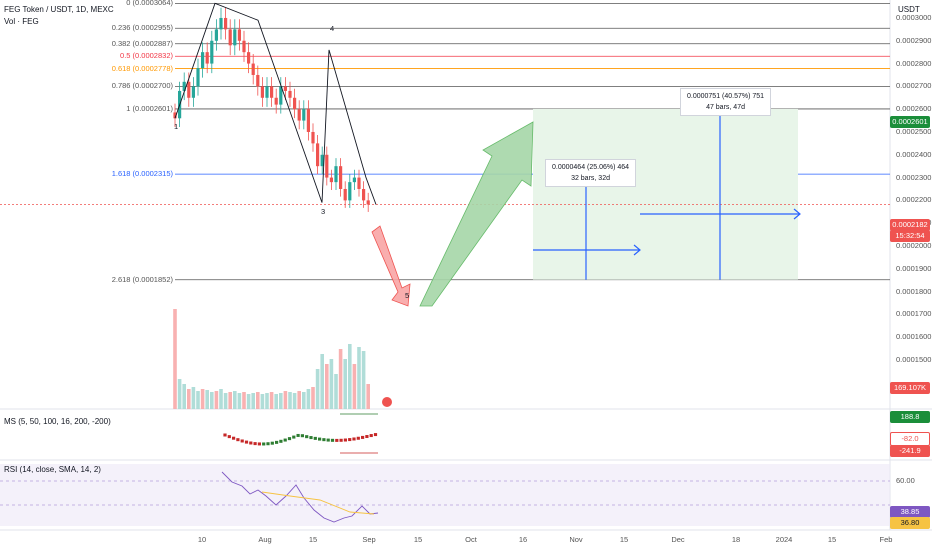 The height and width of the screenshot is (550, 932). Describe the element at coordinates (142, 43) in the screenshot. I see `fib-label-2: 0.382 (0.0002887)` at that location.